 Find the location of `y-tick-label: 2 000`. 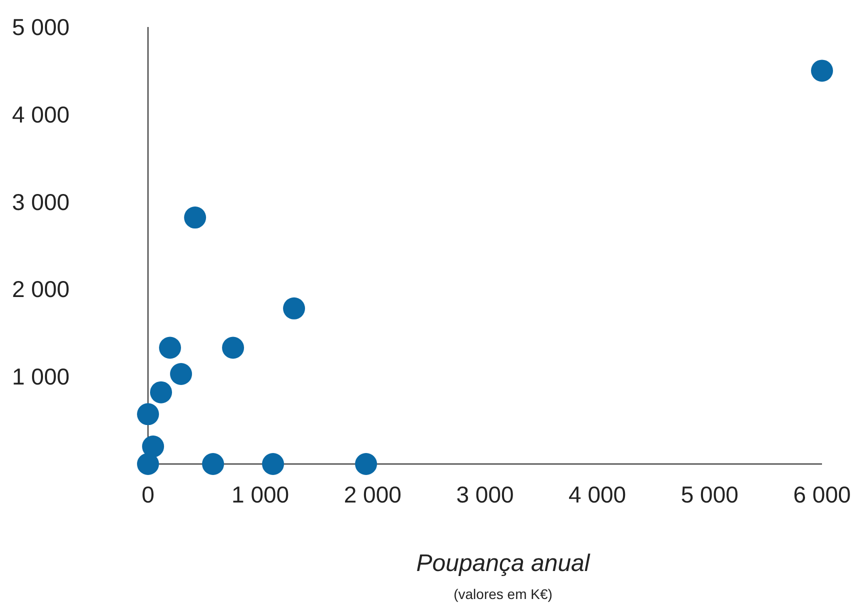

y-tick-label: 2 000 is located at coordinates (41, 289).